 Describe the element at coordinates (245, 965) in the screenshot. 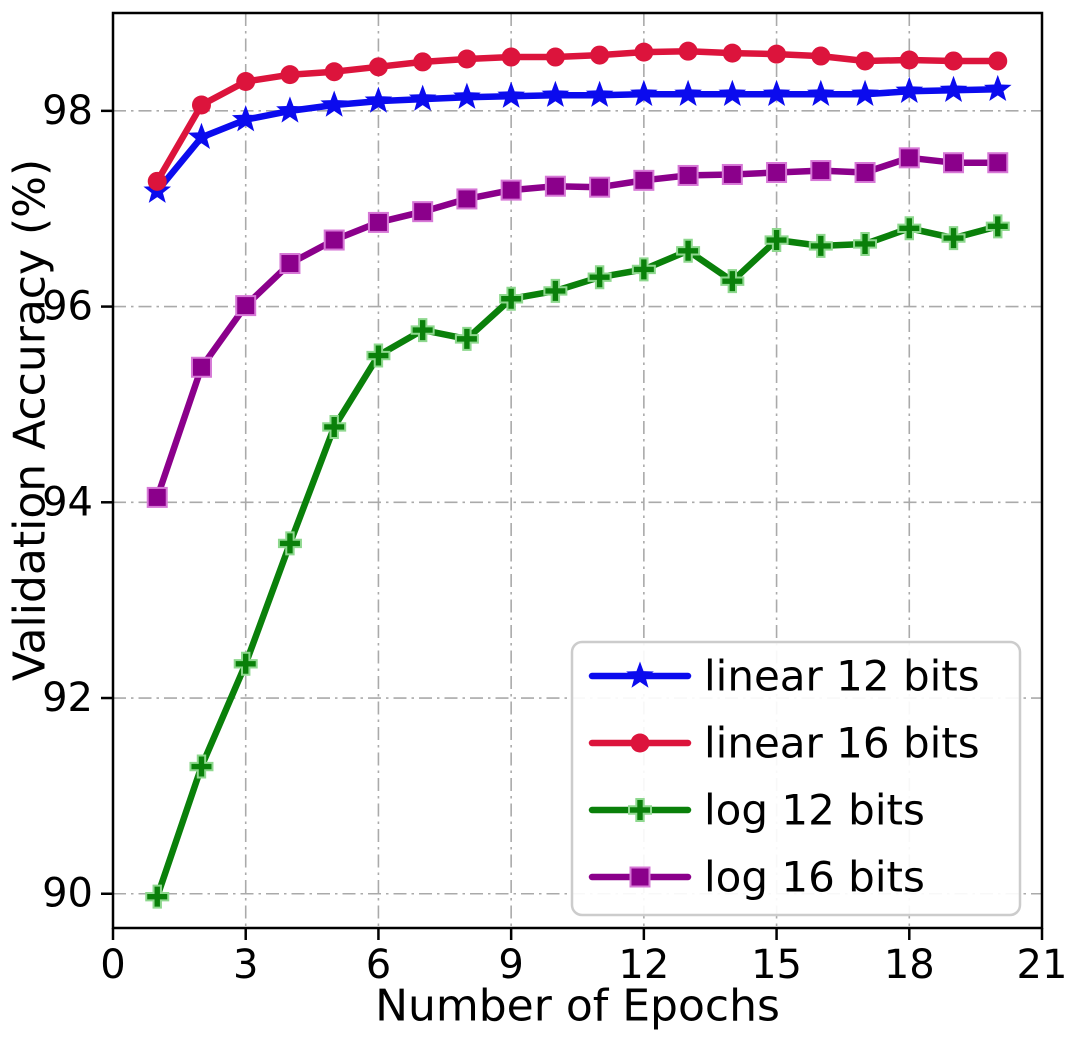

I see `x-tick-label: 3` at that location.